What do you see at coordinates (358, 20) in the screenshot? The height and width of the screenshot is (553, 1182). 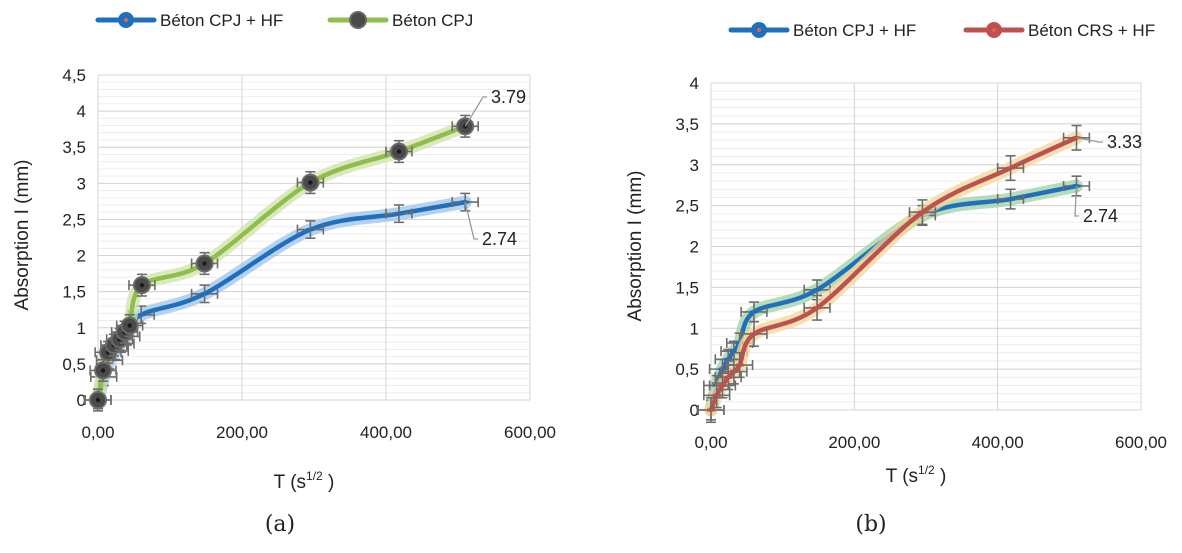 I see `legend-swatch-marker` at bounding box center [358, 20].